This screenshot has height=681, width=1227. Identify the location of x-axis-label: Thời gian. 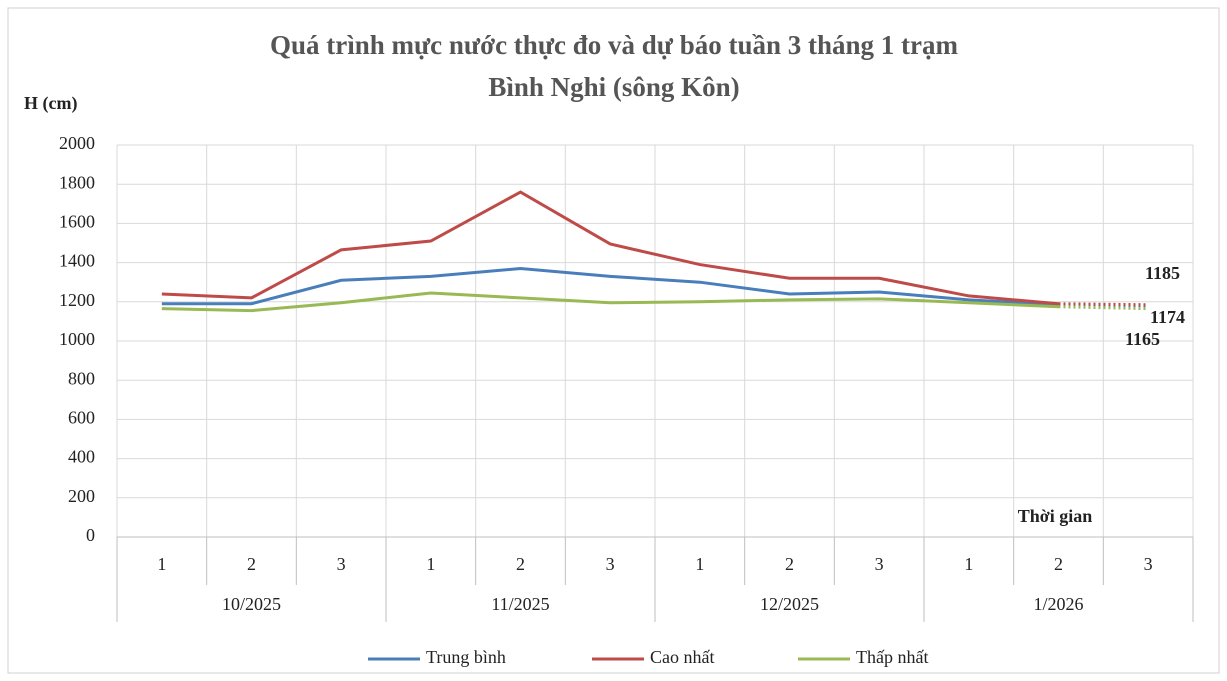
(1055, 516).